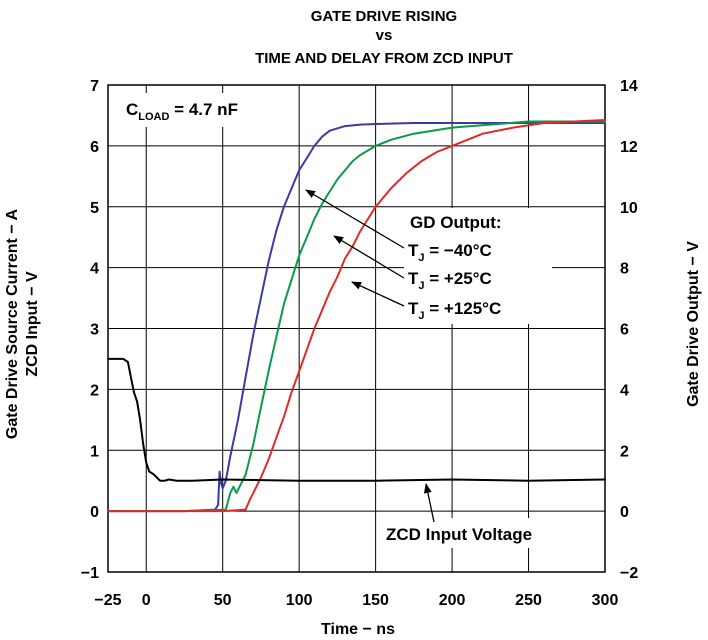 The height and width of the screenshot is (640, 708). Describe the element at coordinates (356, 600) in the screenshot. I see `x-tick-labels: −25 0 50 100 150 200 250 300` at that location.